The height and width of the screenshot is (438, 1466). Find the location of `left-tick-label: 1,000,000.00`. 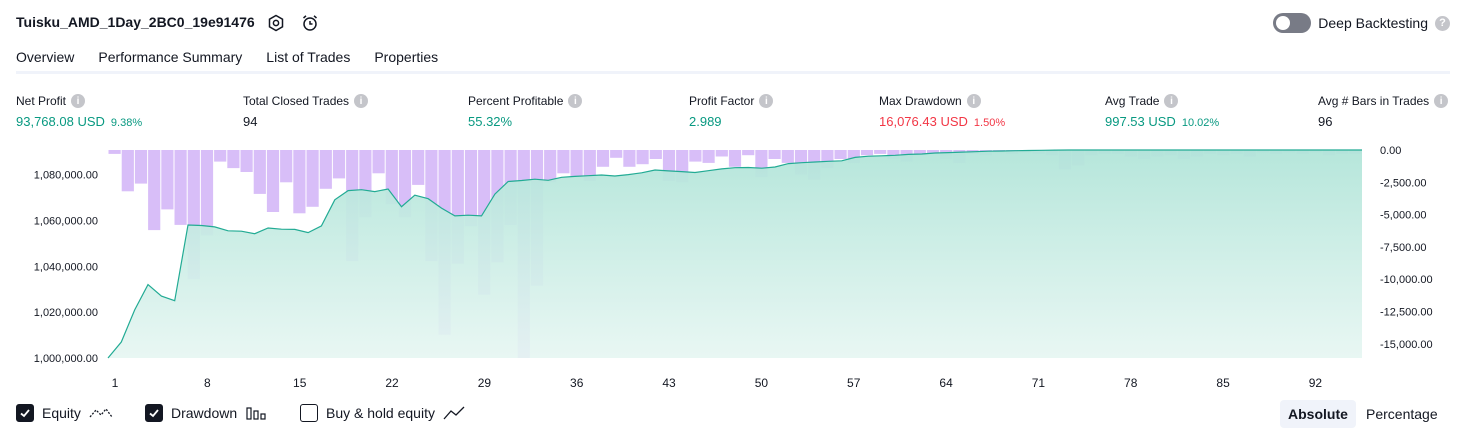

left-tick-label: 1,000,000.00 is located at coordinates (66, 359).